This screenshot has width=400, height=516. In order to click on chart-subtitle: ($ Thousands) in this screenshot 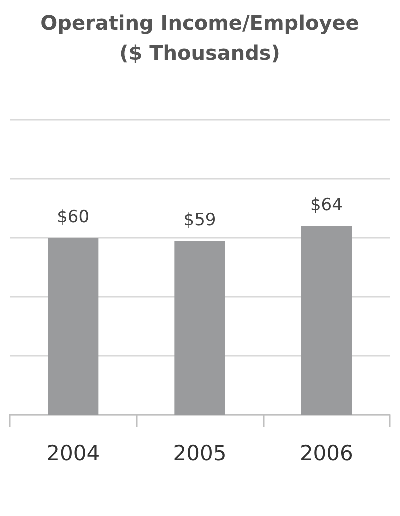, I will do `click(200, 53)`.